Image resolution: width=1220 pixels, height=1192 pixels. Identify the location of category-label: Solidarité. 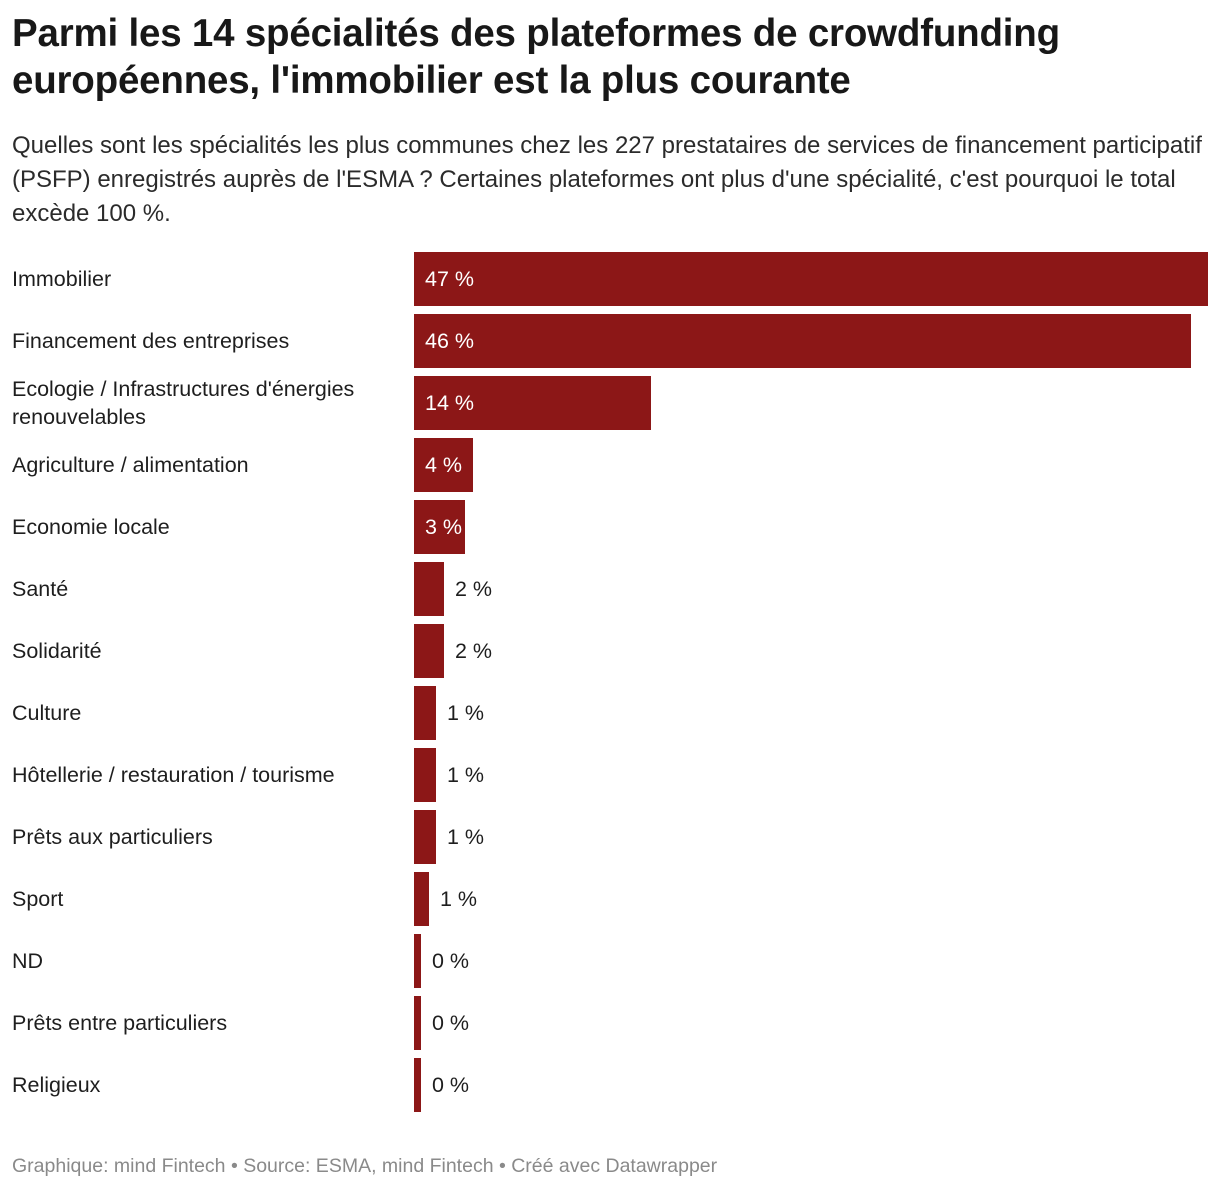
(57, 651).